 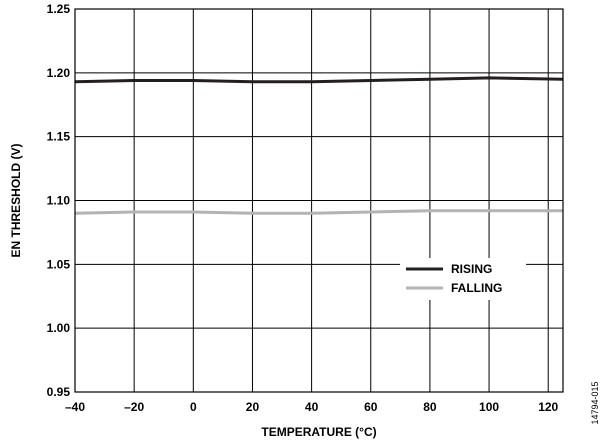 I want to click on x-tick-label: 40, so click(x=312, y=407).